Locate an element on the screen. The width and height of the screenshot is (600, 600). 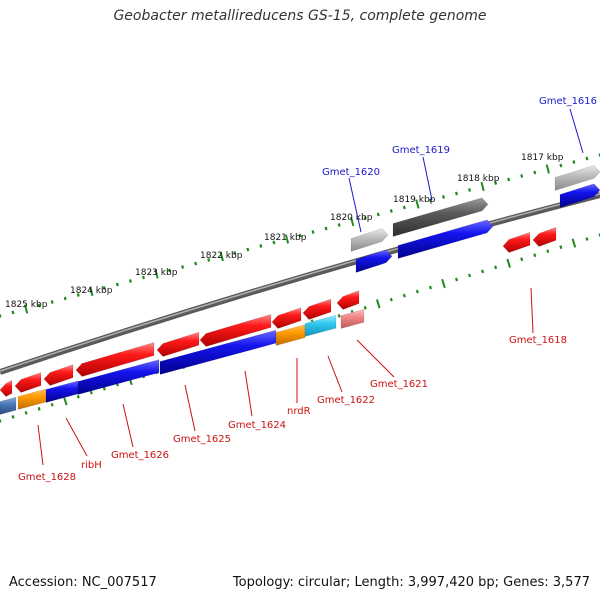
gene-gmet-1616-grey is located at coordinates (577, 178).